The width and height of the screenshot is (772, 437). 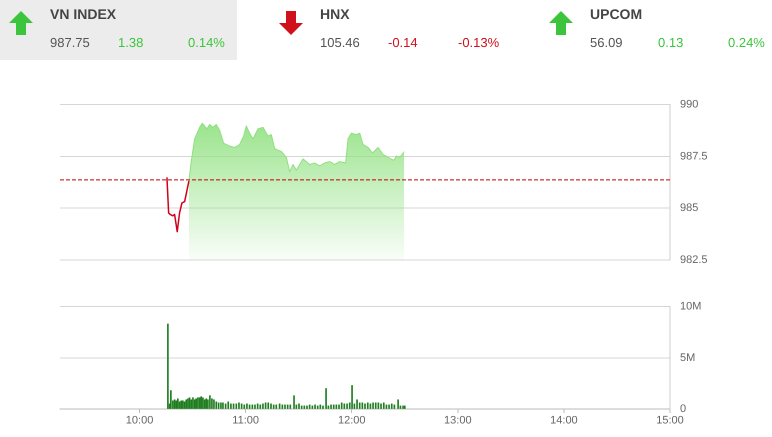 What do you see at coordinates (694, 156) in the screenshot?
I see `y-tick-label: 987.5` at bounding box center [694, 156].